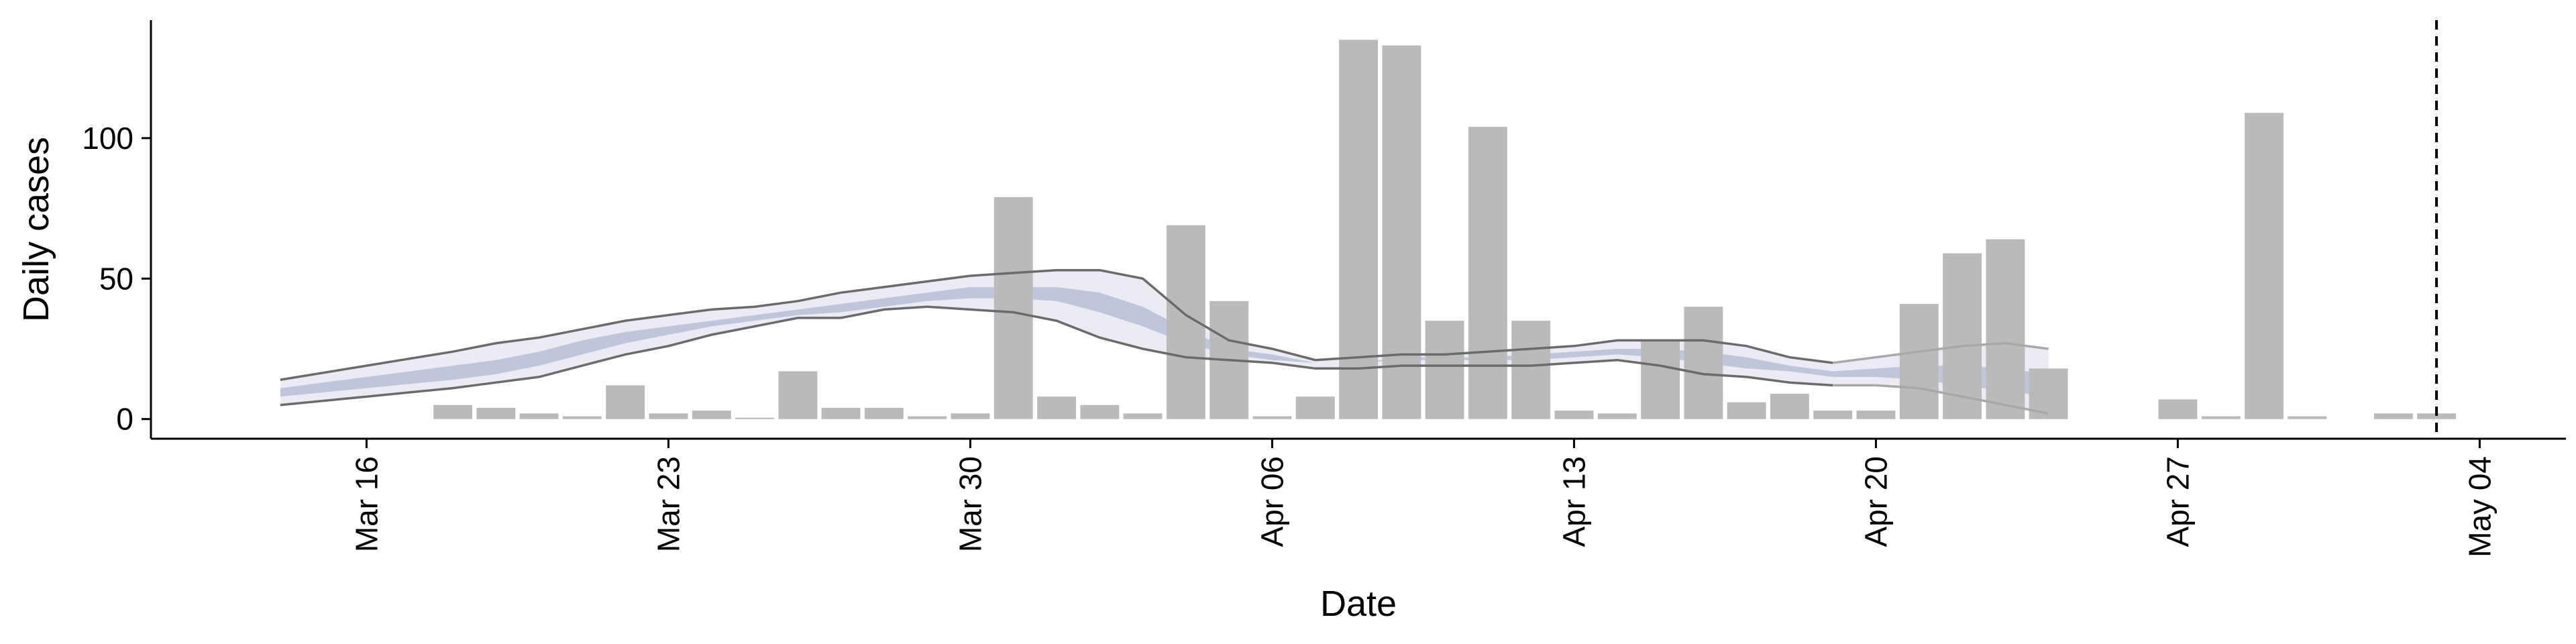 The image size is (2576, 644). What do you see at coordinates (1940, 352) in the screenshot?
I see `upper-bound-line-recent` at bounding box center [1940, 352].